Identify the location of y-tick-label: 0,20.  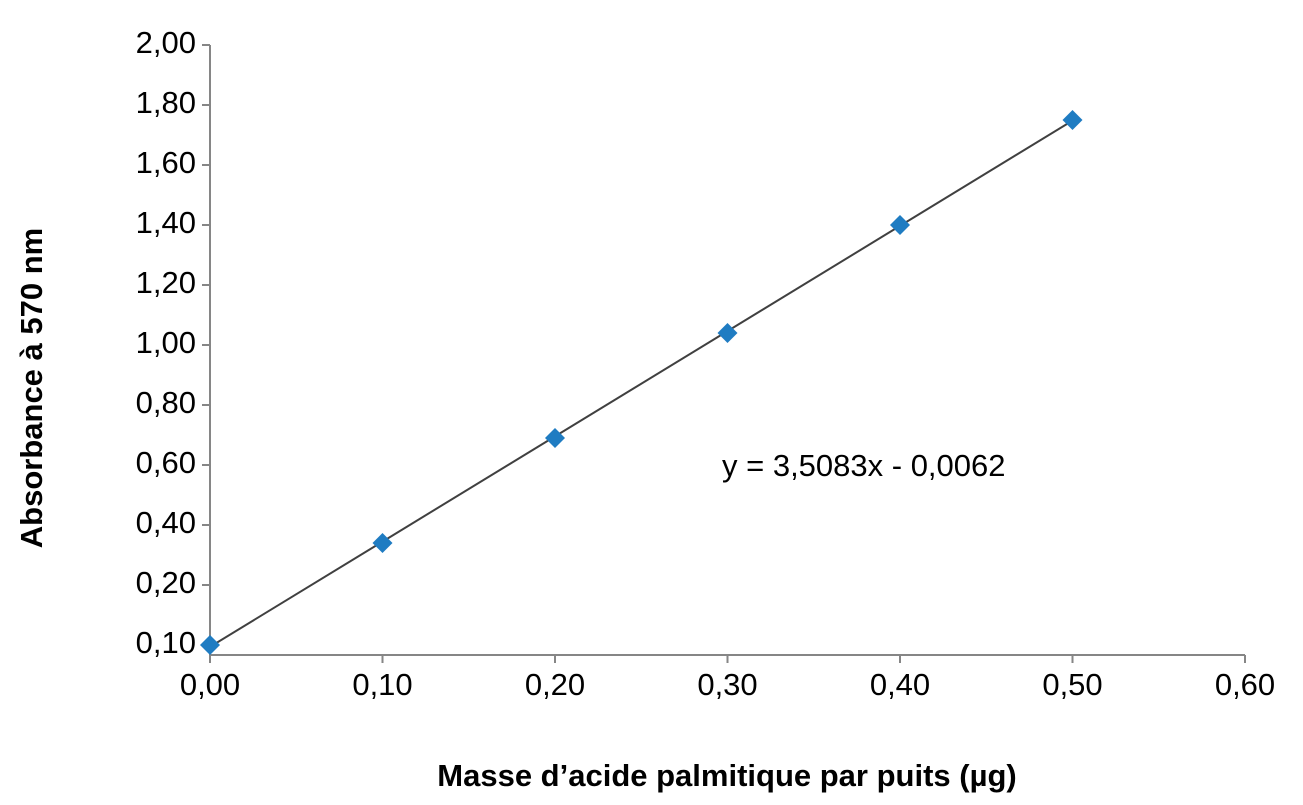
(166, 582).